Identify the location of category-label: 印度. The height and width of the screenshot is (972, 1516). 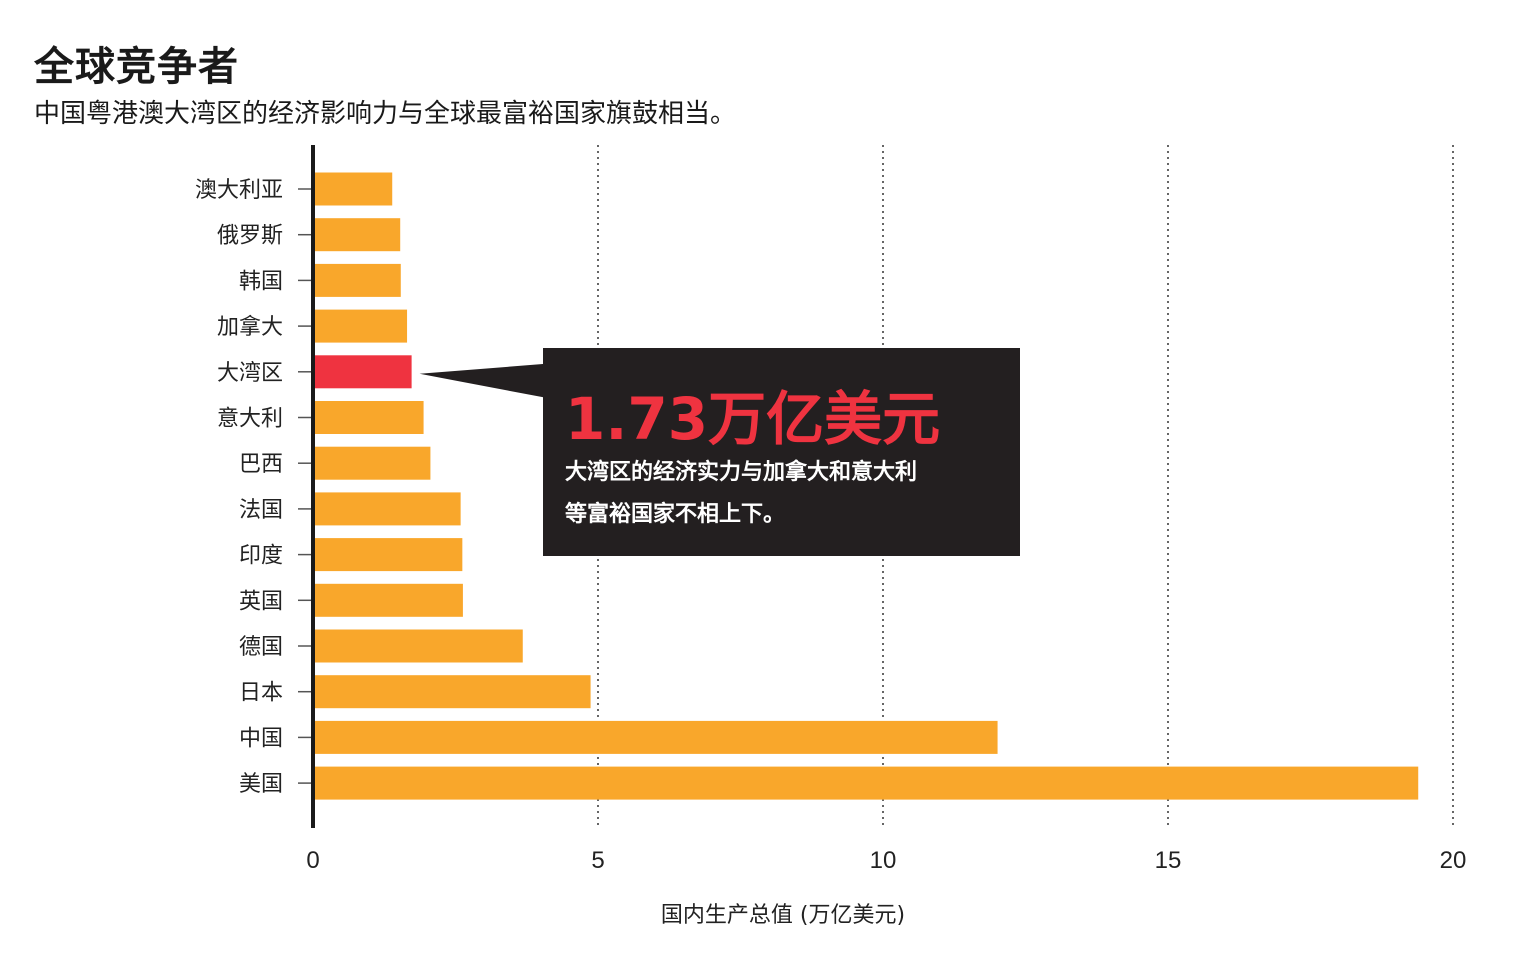
(261, 556).